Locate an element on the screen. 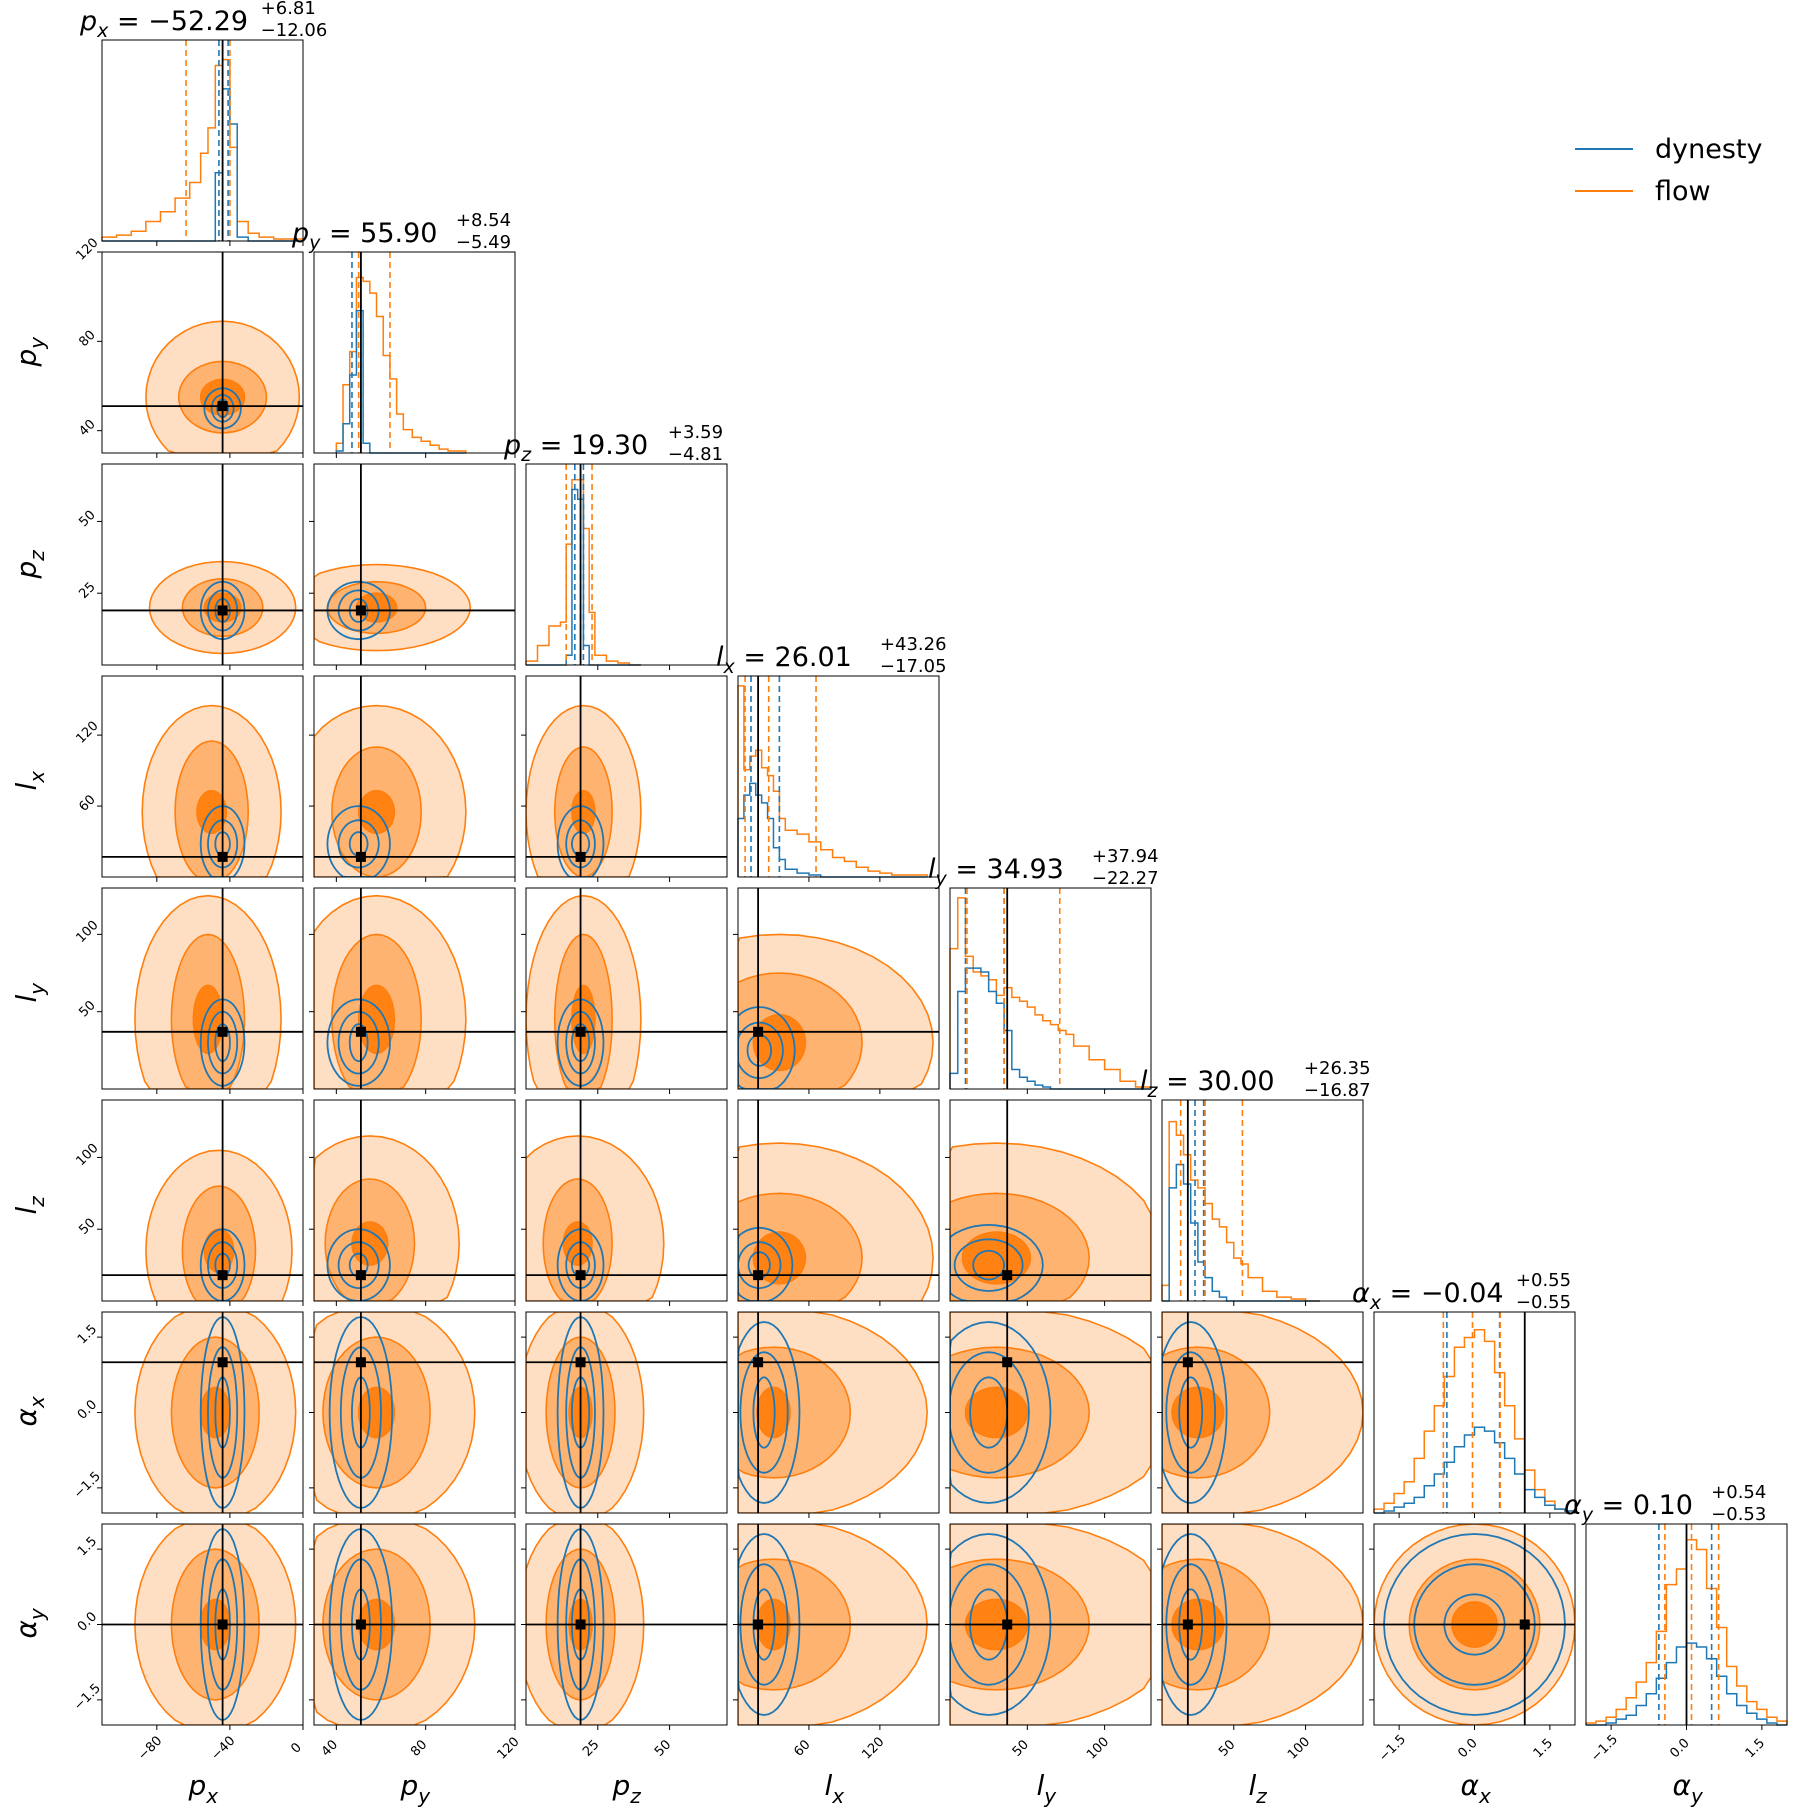 This screenshot has height=1809, width=1809. marginal-panel-px: px = −52.29 +6.81−12.06 is located at coordinates (203, 121).